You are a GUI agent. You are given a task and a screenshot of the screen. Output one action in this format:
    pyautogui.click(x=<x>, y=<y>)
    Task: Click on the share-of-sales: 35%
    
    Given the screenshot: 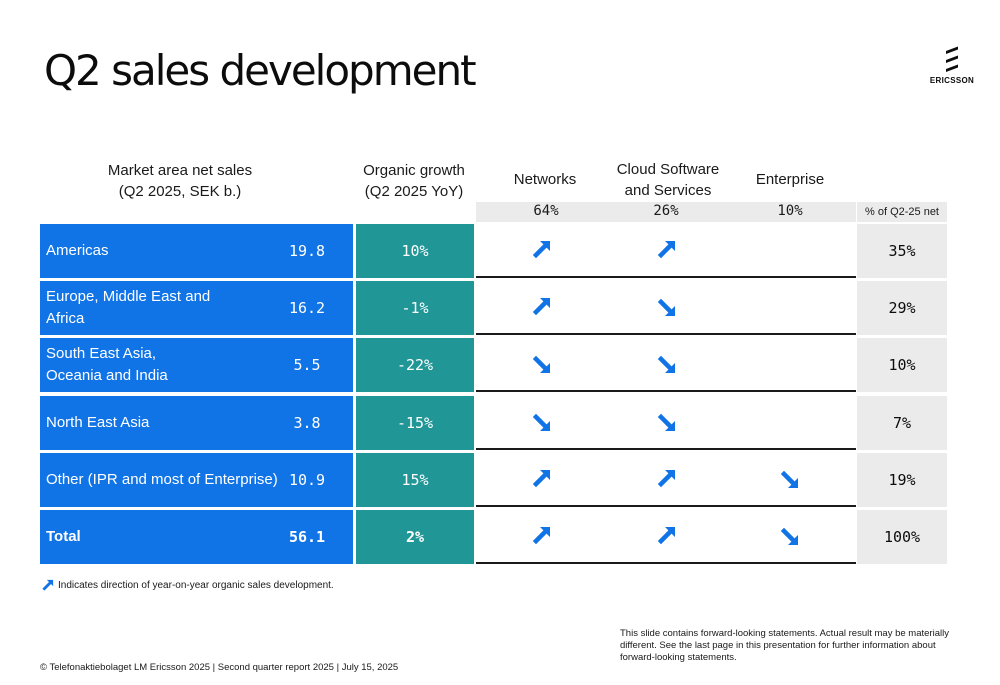 What is the action you would take?
    pyautogui.click(x=902, y=251)
    